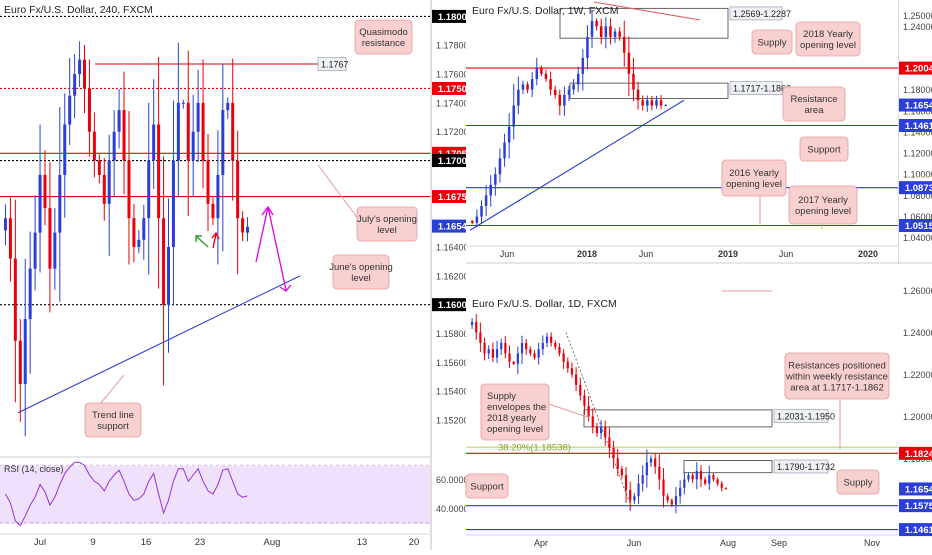 The image size is (932, 555). I want to click on qm-level-label-text: 1.1767, so click(335, 64).